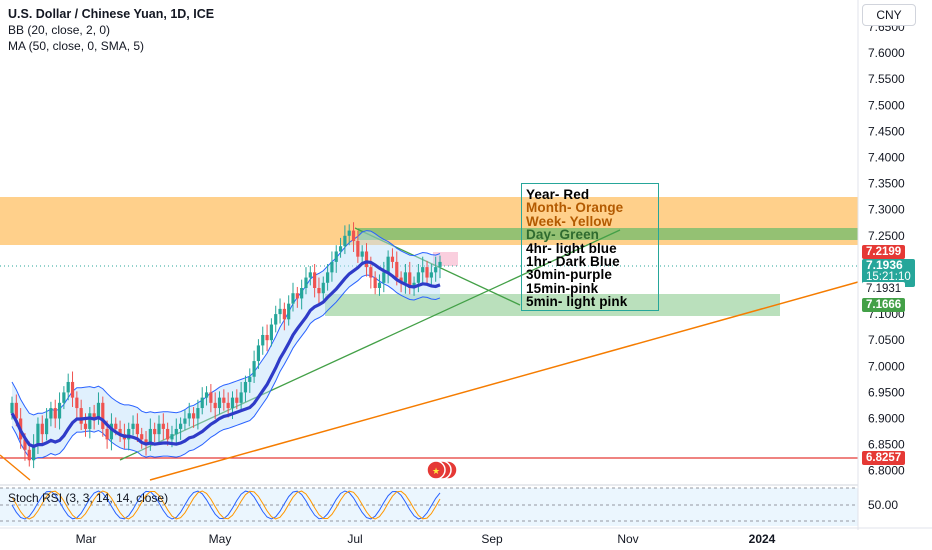 The image size is (932, 550). I want to click on y-tick-label: 7.4000, so click(886, 158).